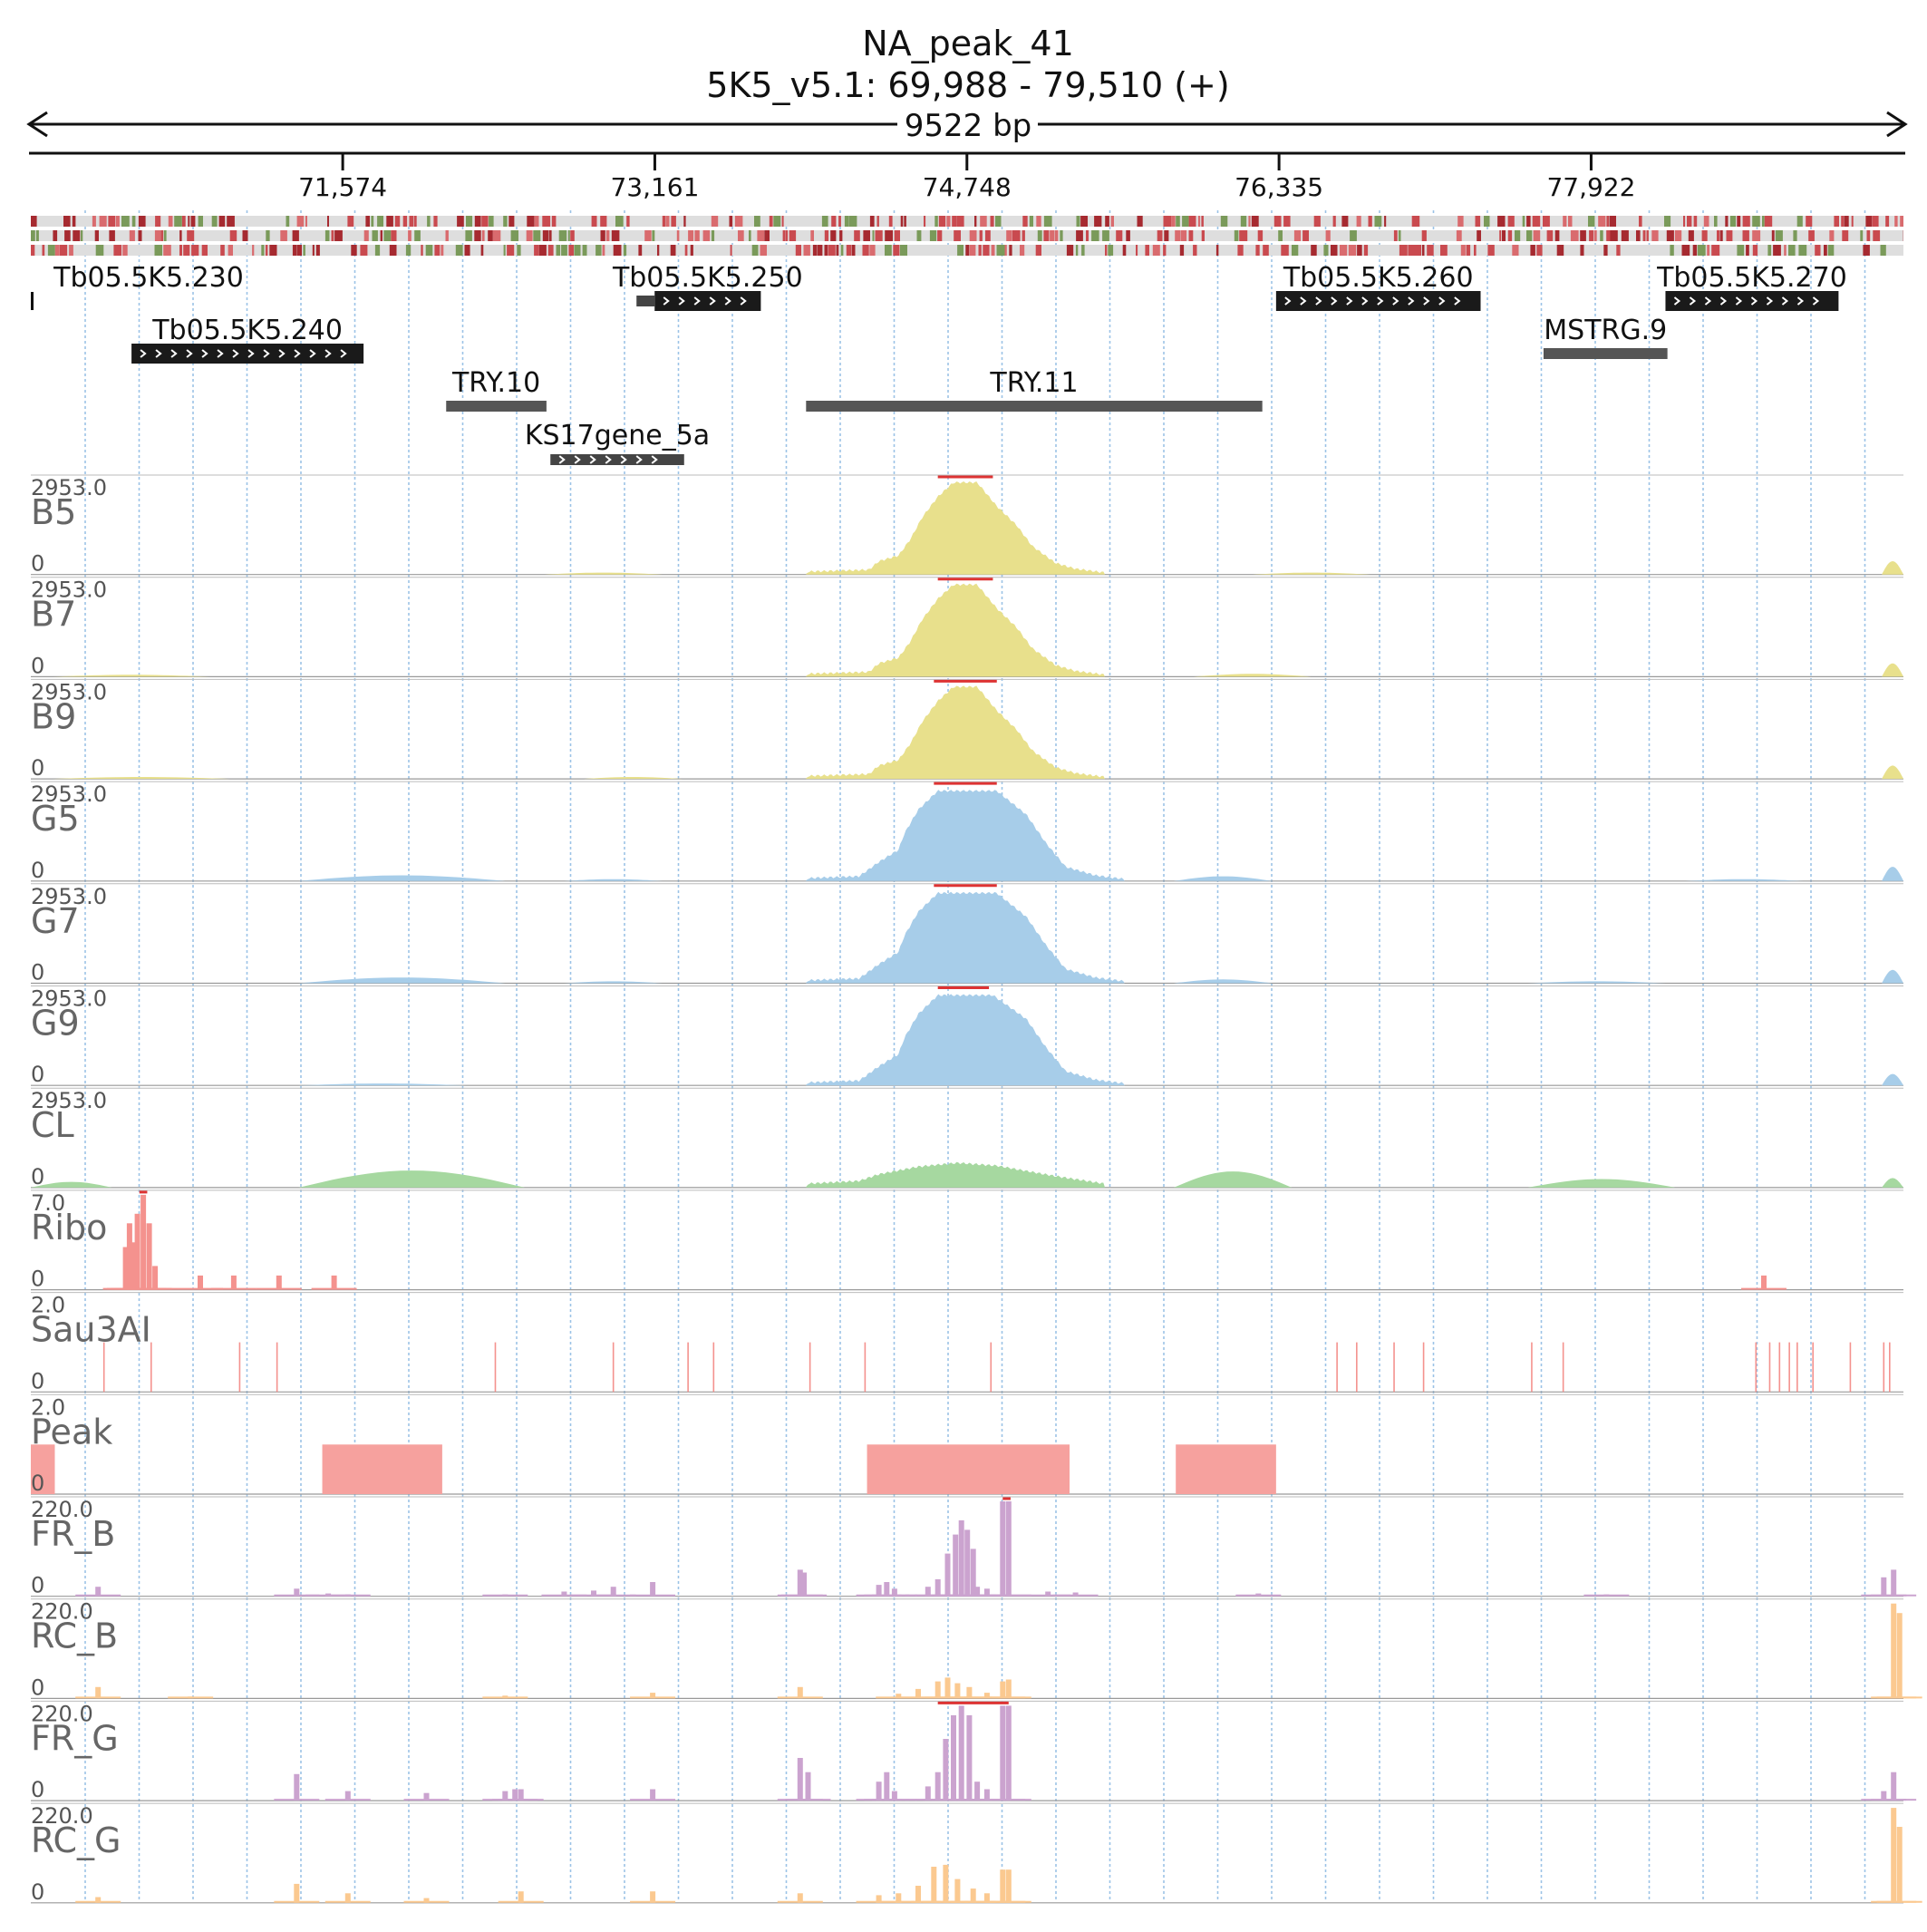 This screenshot has width=1927, height=1932. What do you see at coordinates (247, 330) in the screenshot?
I see `gene-tb240-label: Tb05.5K5.240` at bounding box center [247, 330].